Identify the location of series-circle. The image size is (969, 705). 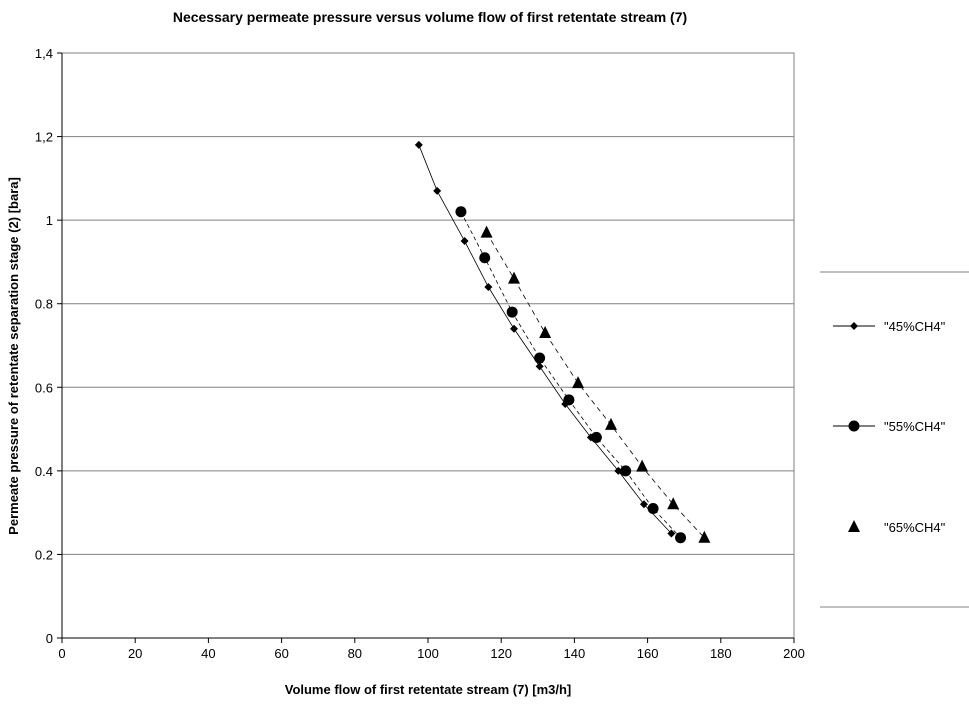
(570, 374).